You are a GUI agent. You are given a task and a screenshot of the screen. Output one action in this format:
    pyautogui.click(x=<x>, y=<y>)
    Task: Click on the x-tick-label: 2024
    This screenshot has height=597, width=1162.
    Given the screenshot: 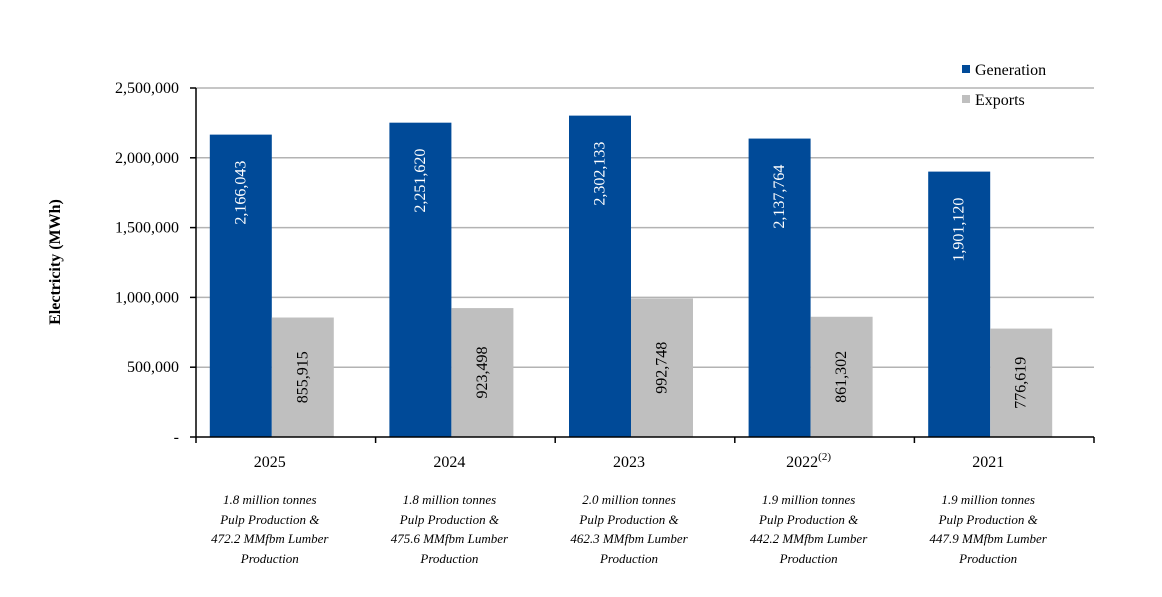 What is the action you would take?
    pyautogui.click(x=449, y=462)
    